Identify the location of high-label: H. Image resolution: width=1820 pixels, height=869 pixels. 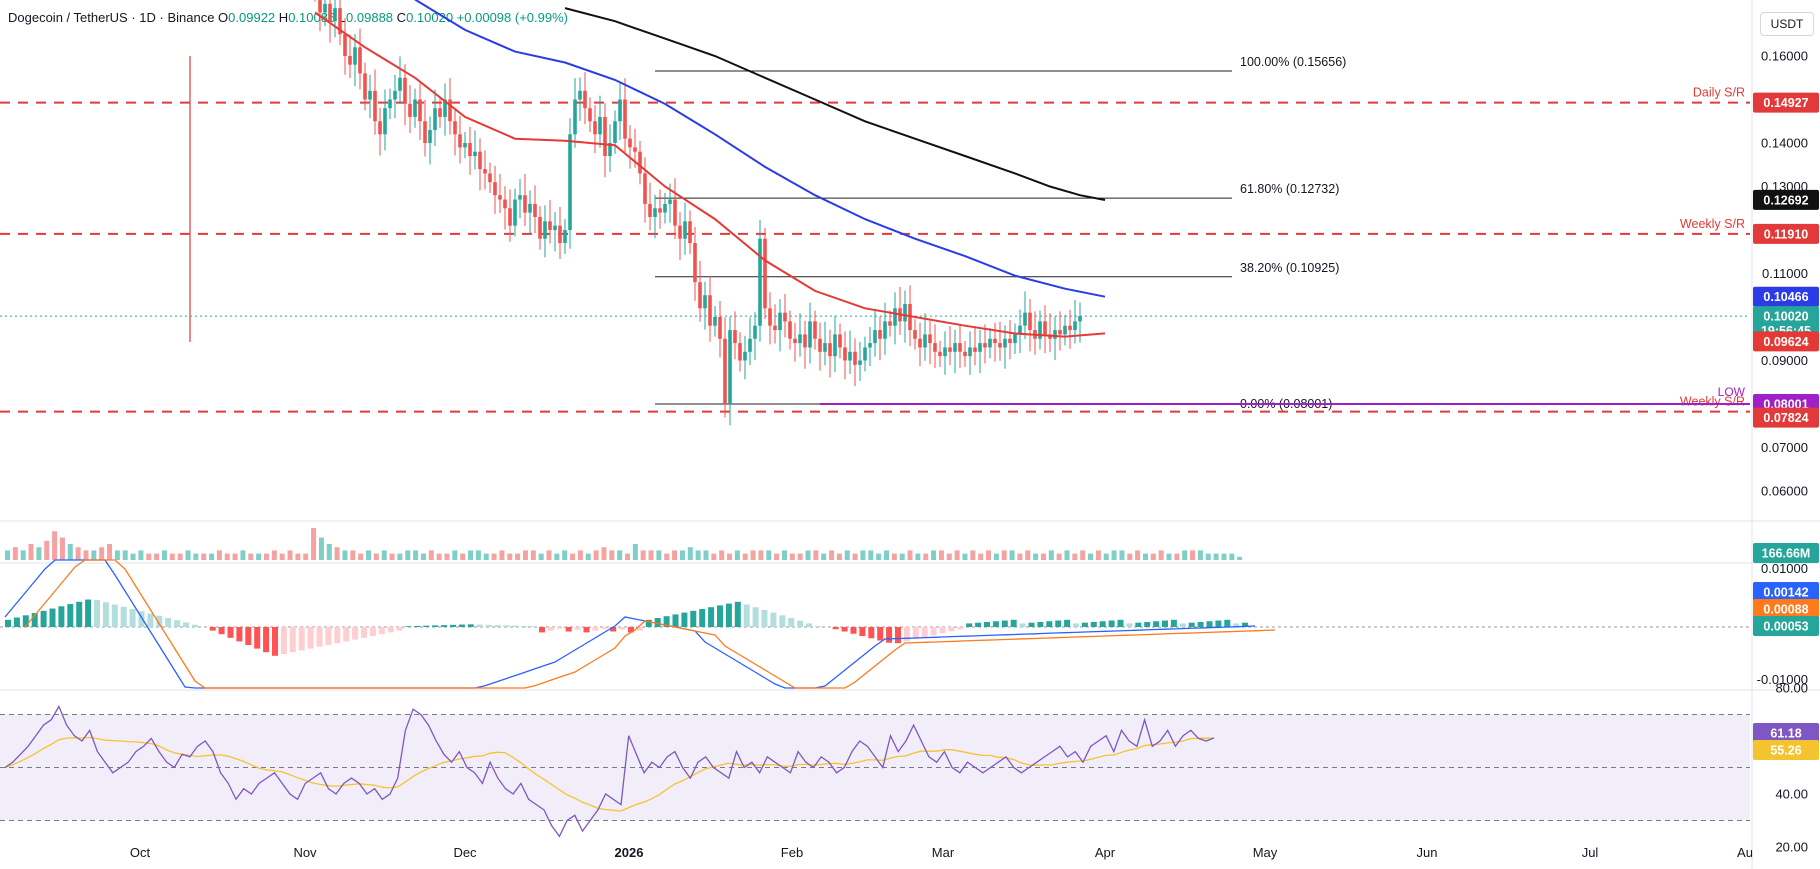
(283, 17).